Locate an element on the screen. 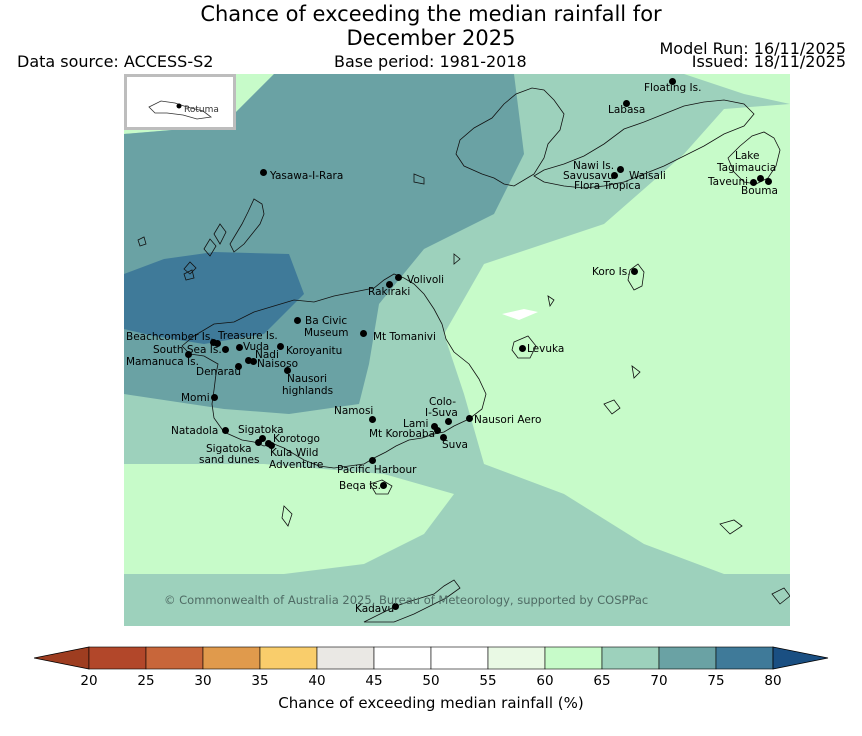  place-natadola: Natadola is located at coordinates (195, 431).